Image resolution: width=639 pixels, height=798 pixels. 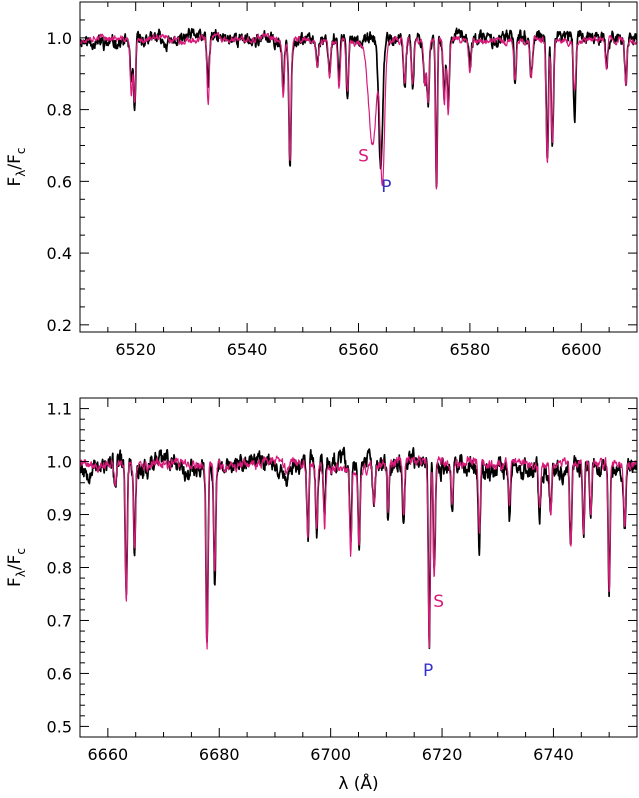 I want to click on y-tick-label: 1.1, so click(x=59, y=409).